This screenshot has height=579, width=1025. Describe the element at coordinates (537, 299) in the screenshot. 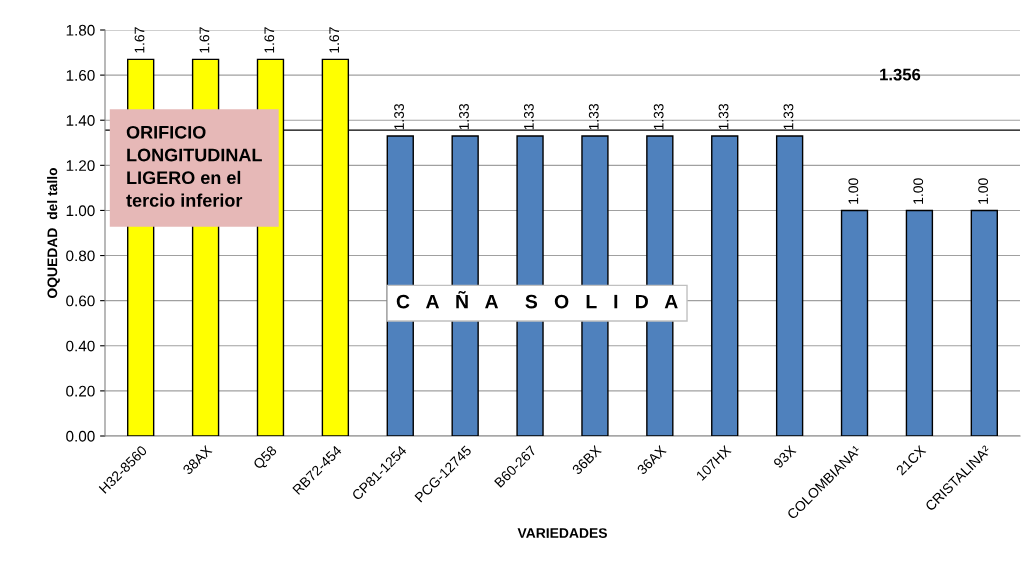

I see `annotation: C A Ñ A S O L I D A` at that location.